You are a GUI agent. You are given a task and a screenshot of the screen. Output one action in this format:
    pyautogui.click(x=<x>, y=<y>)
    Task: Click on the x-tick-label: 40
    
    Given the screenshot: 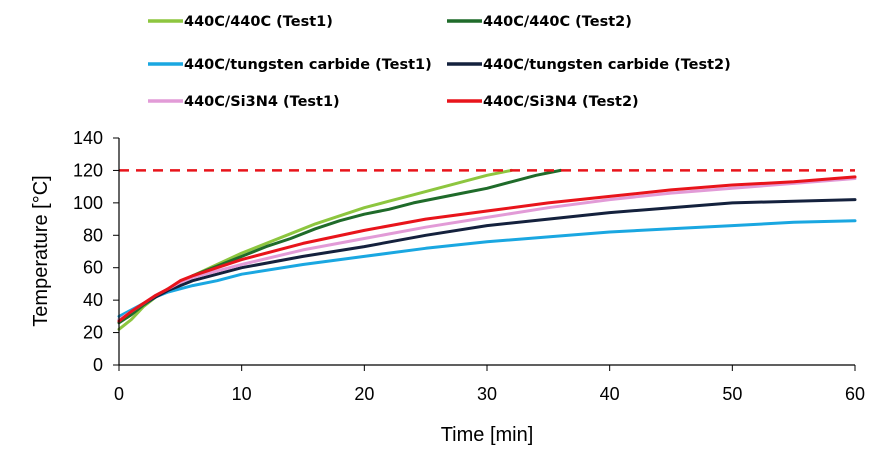 What is the action you would take?
    pyautogui.click(x=610, y=394)
    